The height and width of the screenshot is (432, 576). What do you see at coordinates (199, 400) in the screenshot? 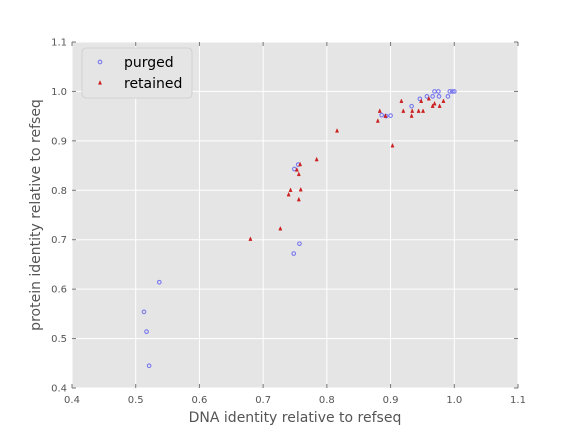
I see `x-tick-label: 0.6` at bounding box center [199, 400].